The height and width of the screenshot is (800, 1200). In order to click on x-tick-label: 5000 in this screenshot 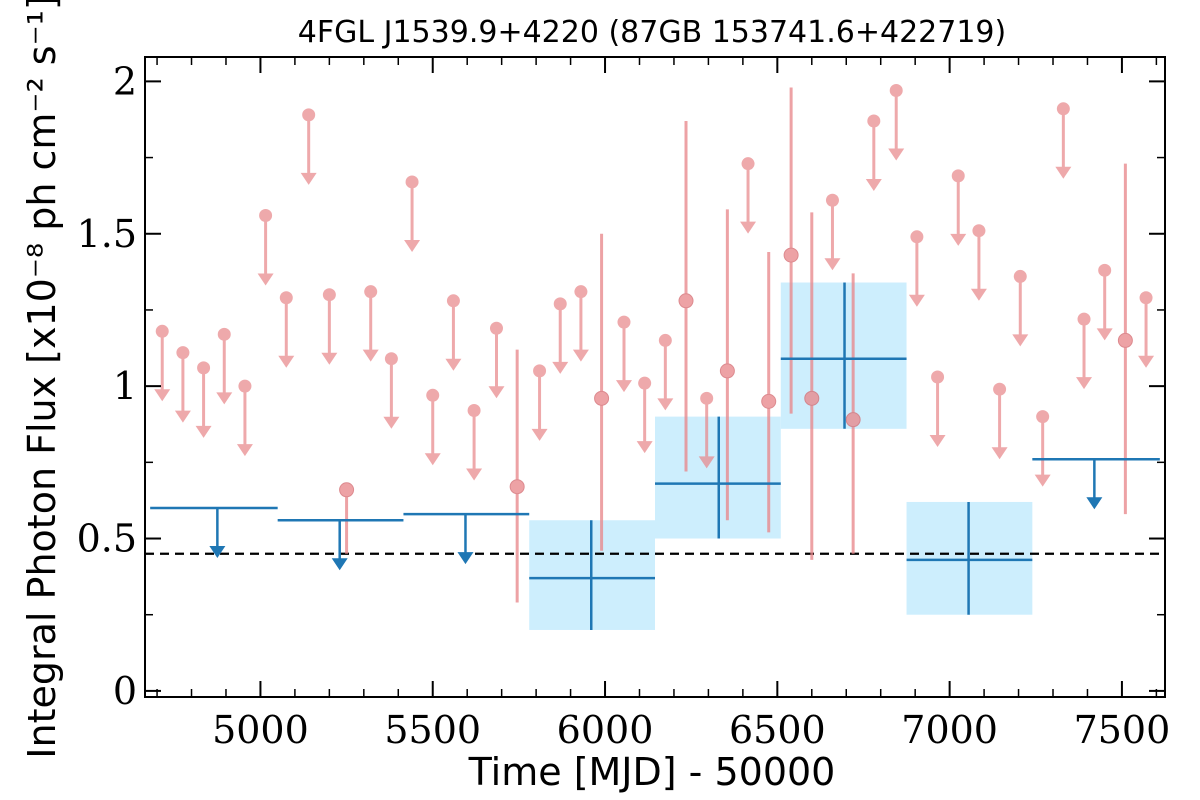, I will do `click(260, 730)`.